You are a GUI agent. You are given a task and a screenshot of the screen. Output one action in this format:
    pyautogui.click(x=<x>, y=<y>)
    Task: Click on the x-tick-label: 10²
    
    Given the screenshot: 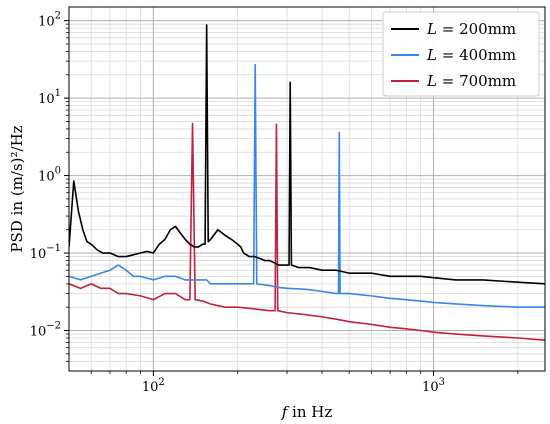 What is the action you would take?
    pyautogui.click(x=153, y=386)
    